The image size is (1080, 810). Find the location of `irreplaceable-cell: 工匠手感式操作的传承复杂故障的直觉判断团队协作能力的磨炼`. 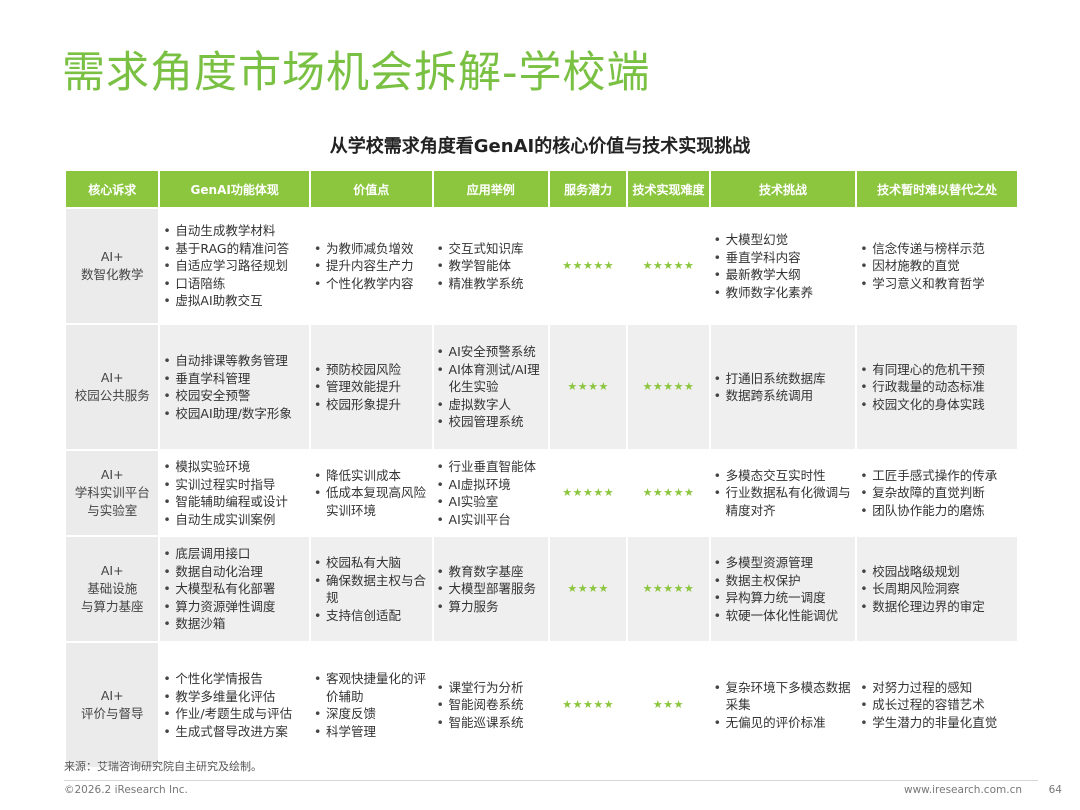

irreplaceable-cell: 工匠手感式操作的传承复杂故障的直觉判断团队协作能力的磨炼 is located at coordinates (937, 492).